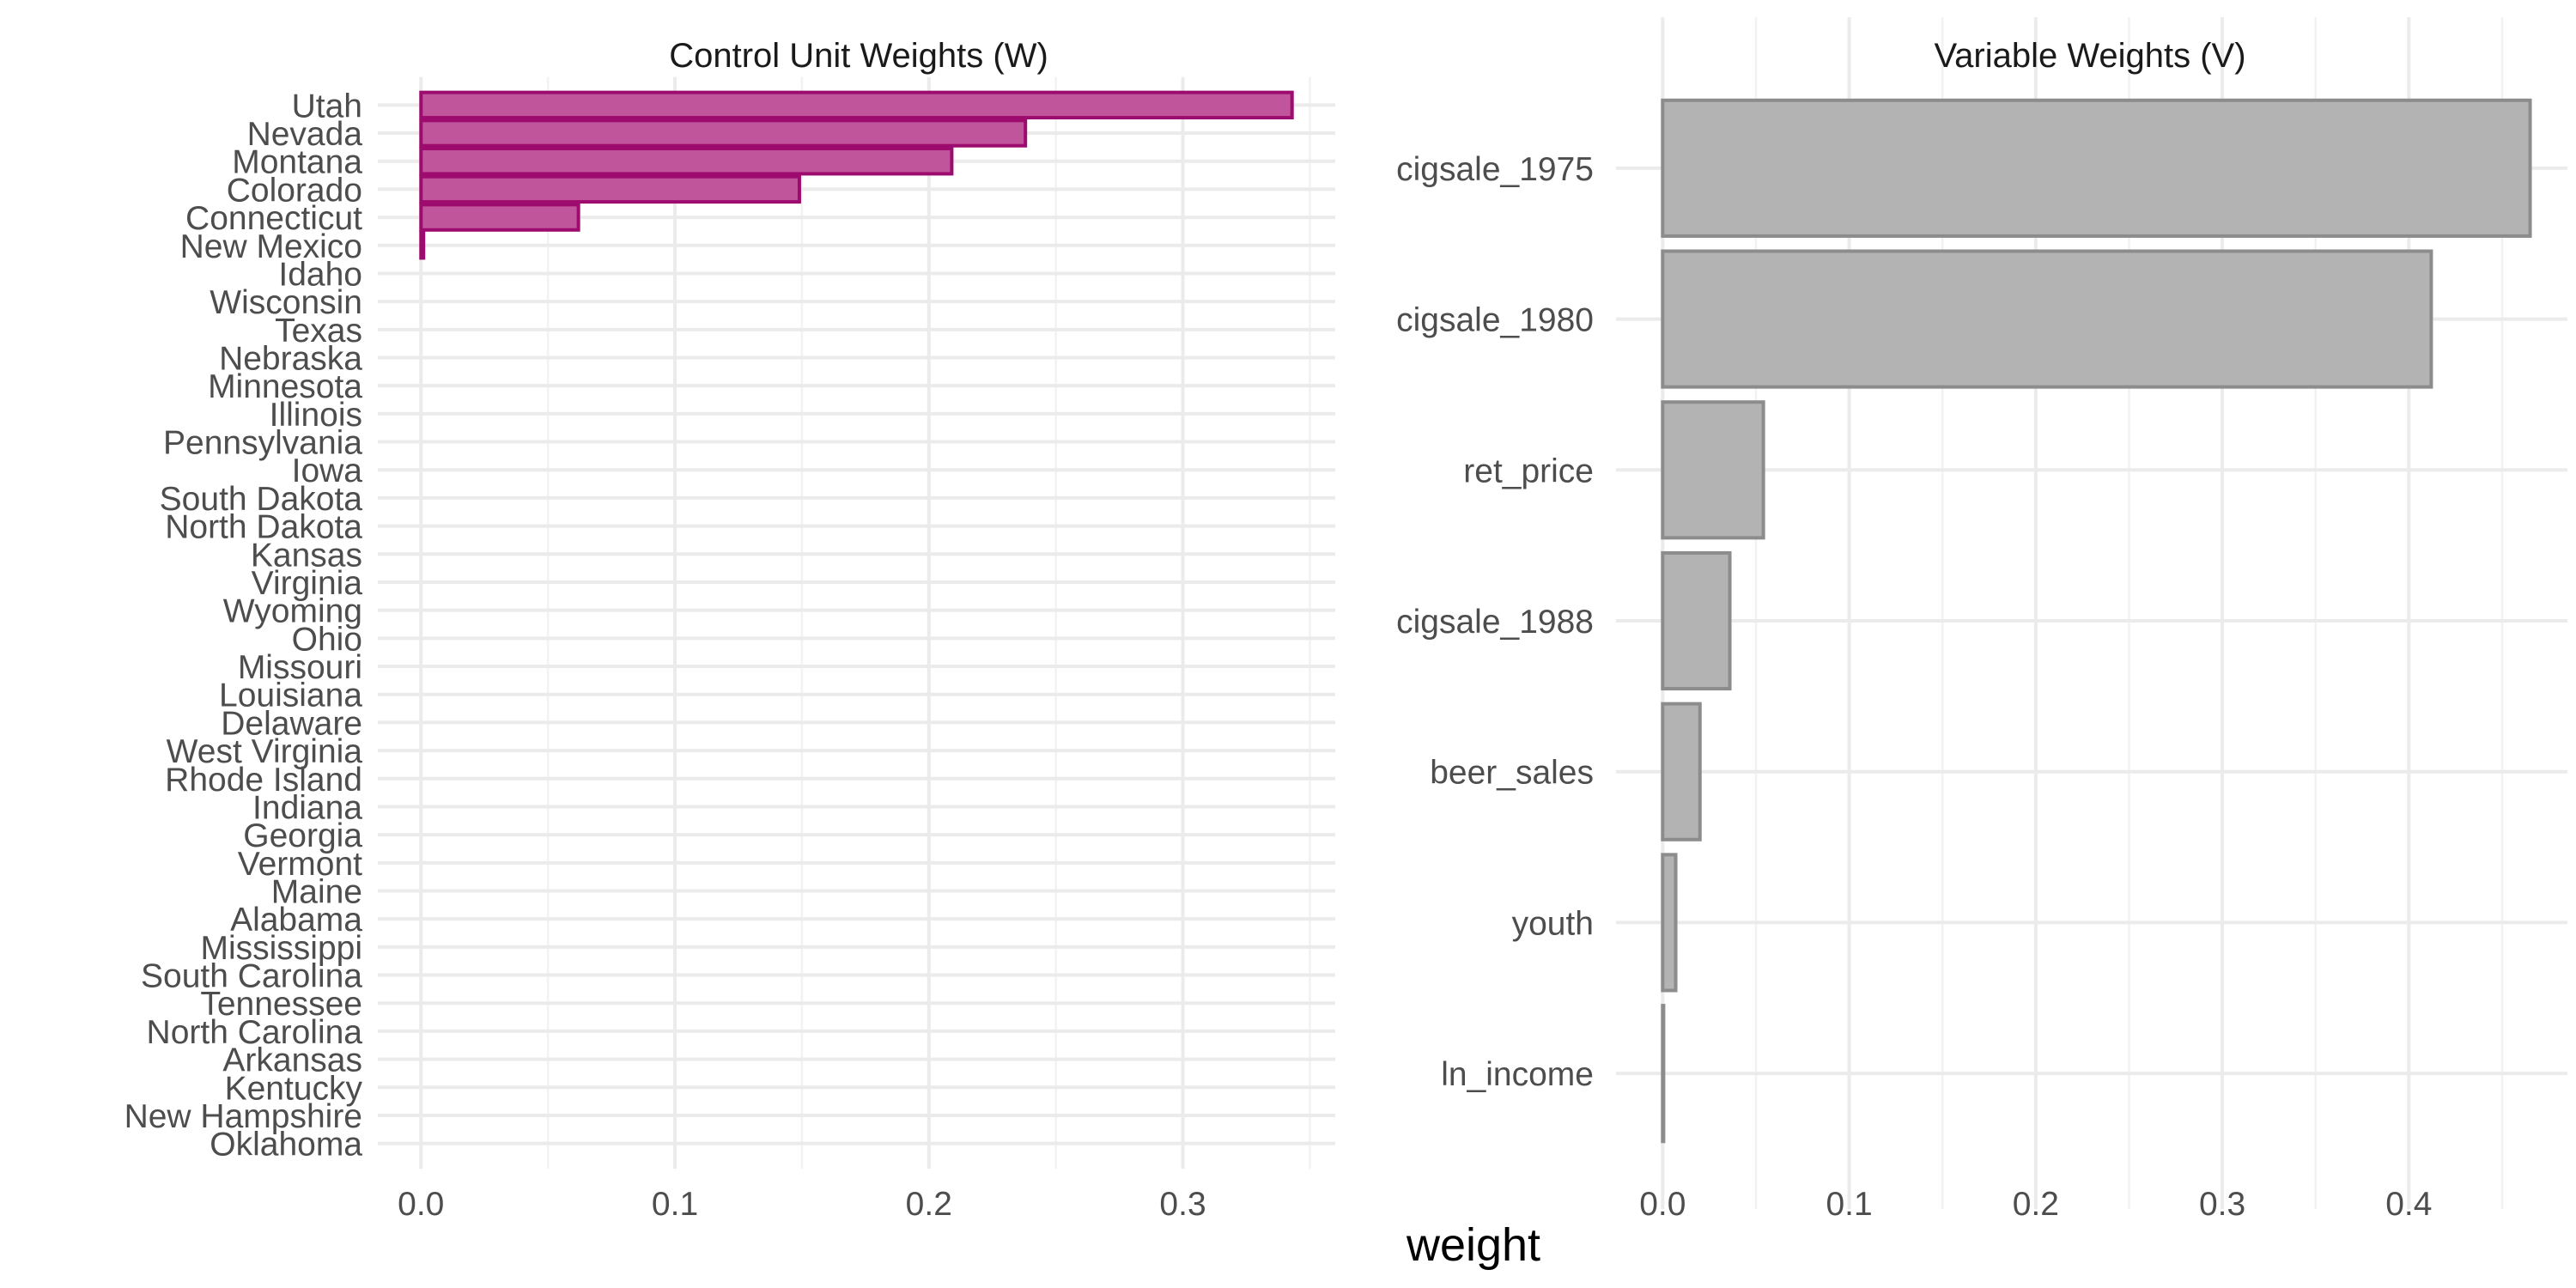 The image size is (2576, 1288). I want to click on category-label: Indiana, so click(307, 808).